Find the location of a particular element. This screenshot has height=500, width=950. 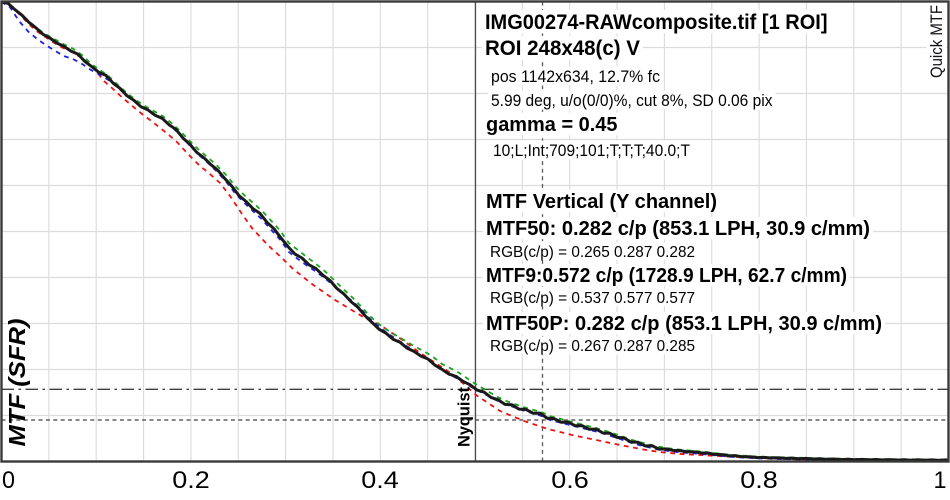

svg-text:MTF9:0.572 c/p (1728.9 LPH, 62: MTF9:0.572 c/p (1728.9 LPH, 62.7 c/mm) is located at coordinates (666, 276).